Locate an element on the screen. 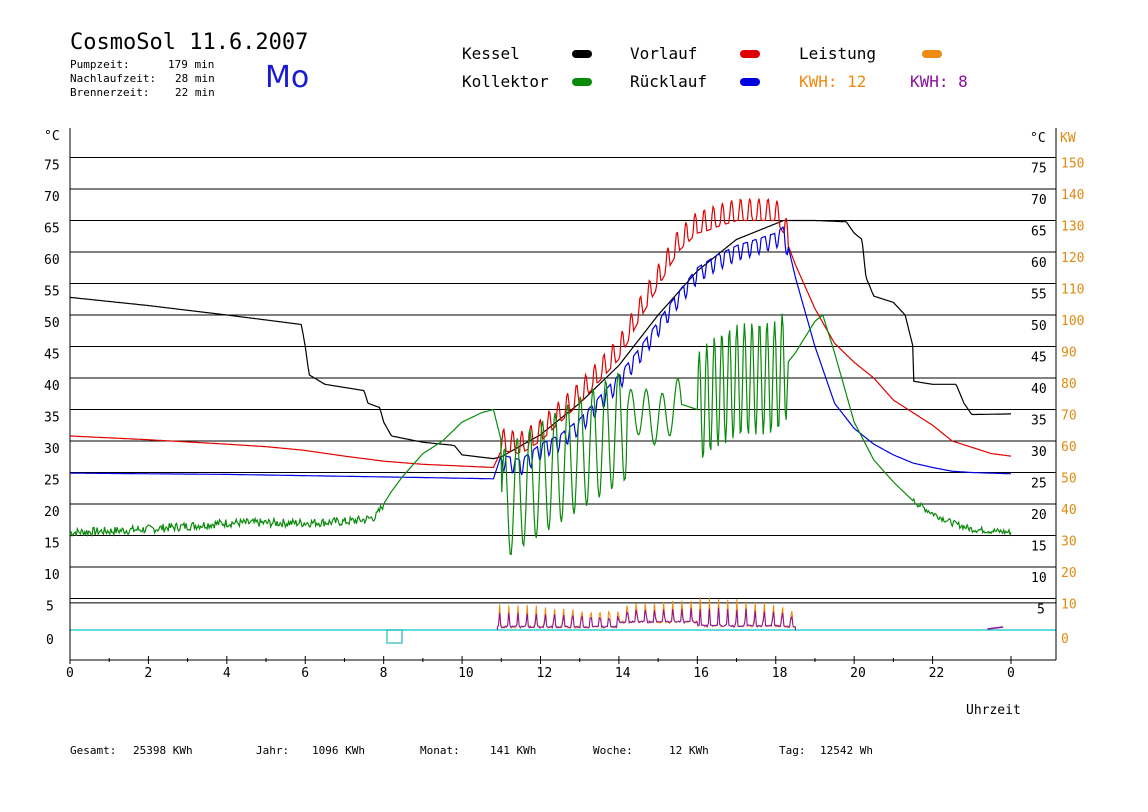 The height and width of the screenshot is (812, 1148). legend-ruecklauf-label: Rücklauf is located at coordinates (669, 81).